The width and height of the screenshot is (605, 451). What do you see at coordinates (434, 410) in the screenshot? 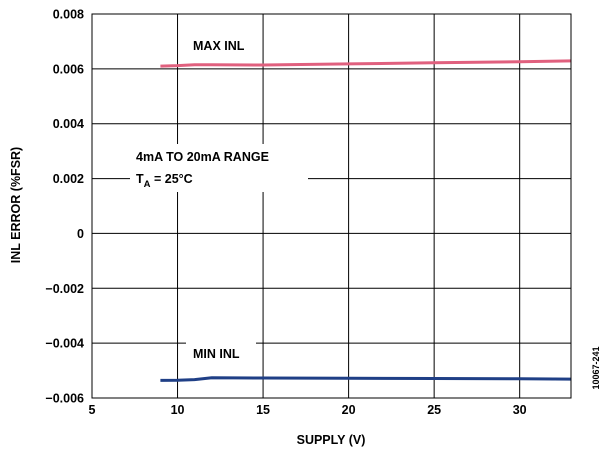
I see `x-tick-label: 25` at bounding box center [434, 410].